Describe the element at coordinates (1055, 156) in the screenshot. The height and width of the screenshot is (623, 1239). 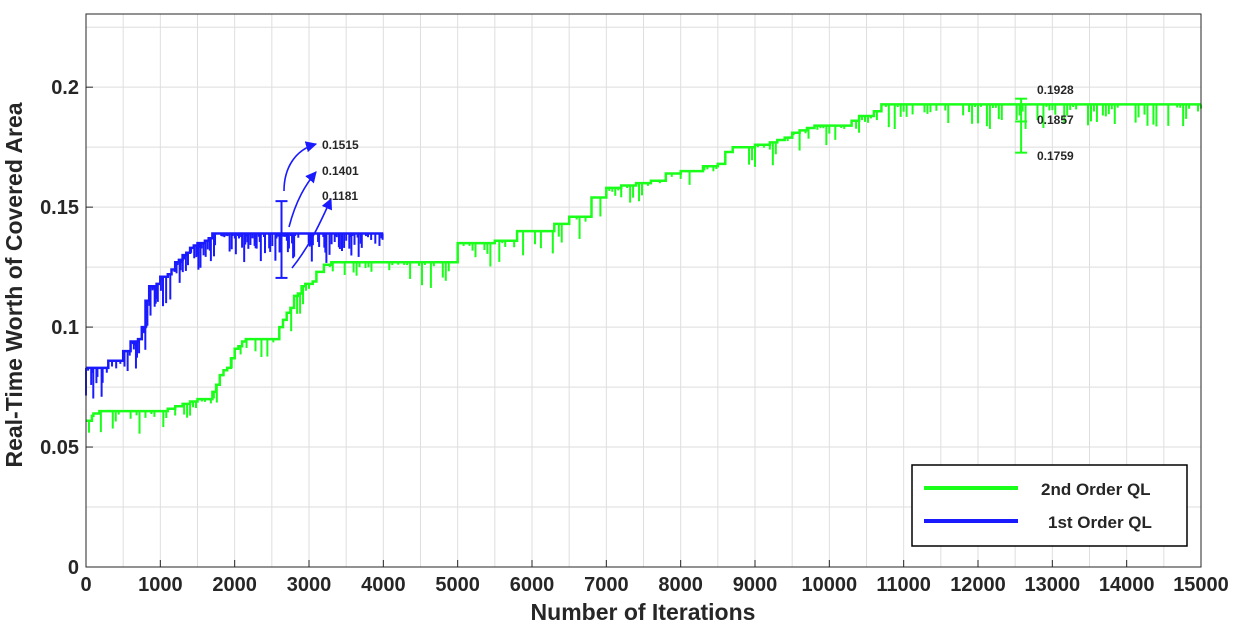
I see `annotation-label: 0.1759` at that location.